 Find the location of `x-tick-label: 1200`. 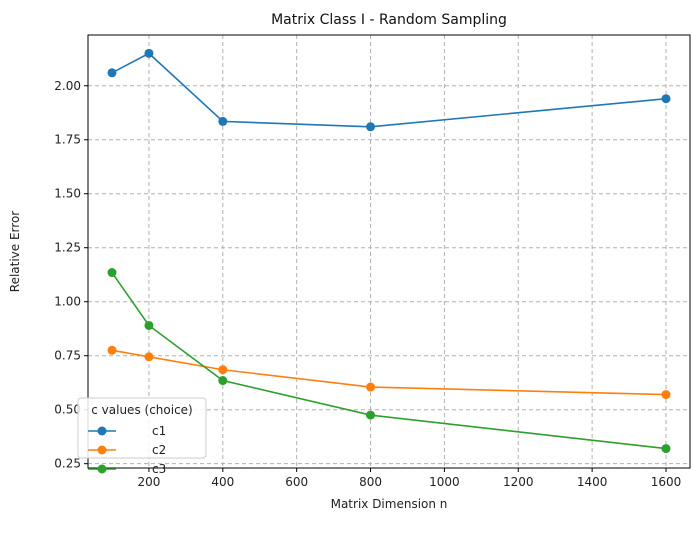

x-tick-label: 1200 is located at coordinates (518, 482).